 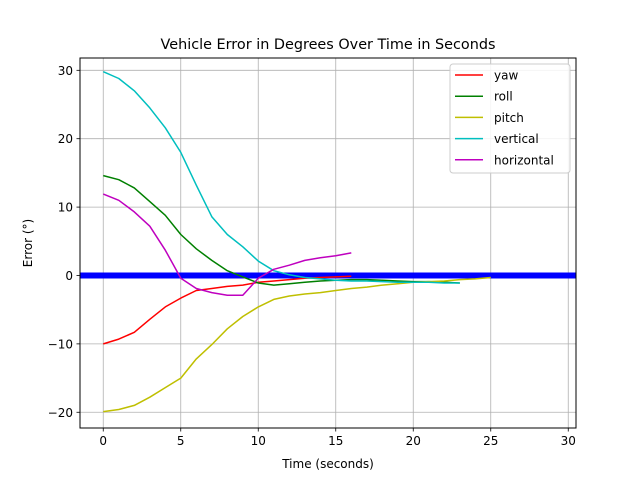 I want to click on legend-label-yaw: yaw, so click(x=506, y=76).